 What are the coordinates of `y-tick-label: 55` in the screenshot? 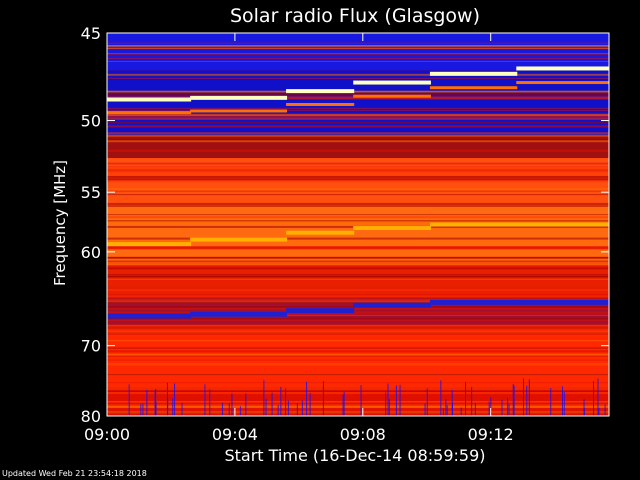 It's located at (91, 192).